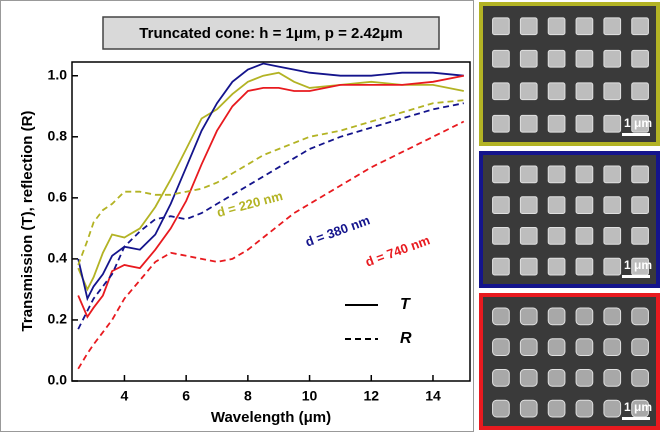  What do you see at coordinates (58, 74) in the screenshot?
I see `y-tick-label: 1.0` at bounding box center [58, 74].